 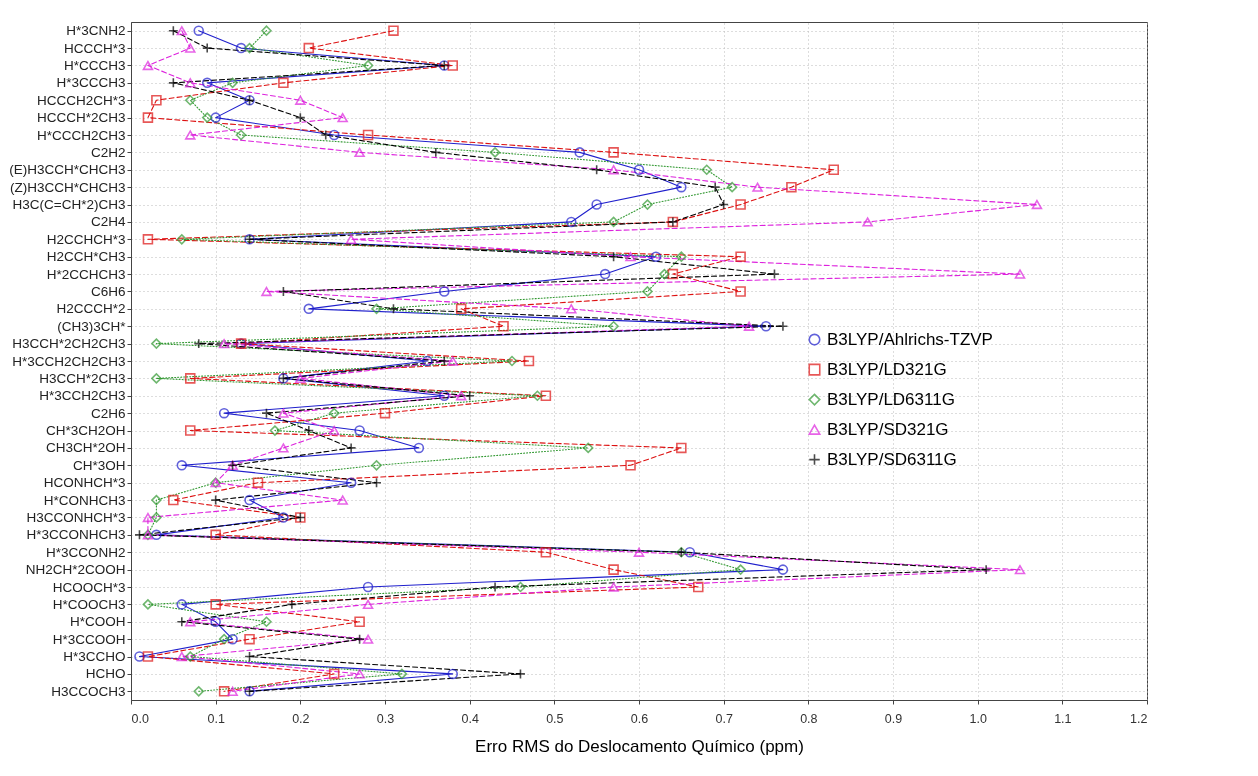 What do you see at coordinates (96, 31) in the screenshot?
I see `y-tick-label: H*3CNH2` at bounding box center [96, 31].